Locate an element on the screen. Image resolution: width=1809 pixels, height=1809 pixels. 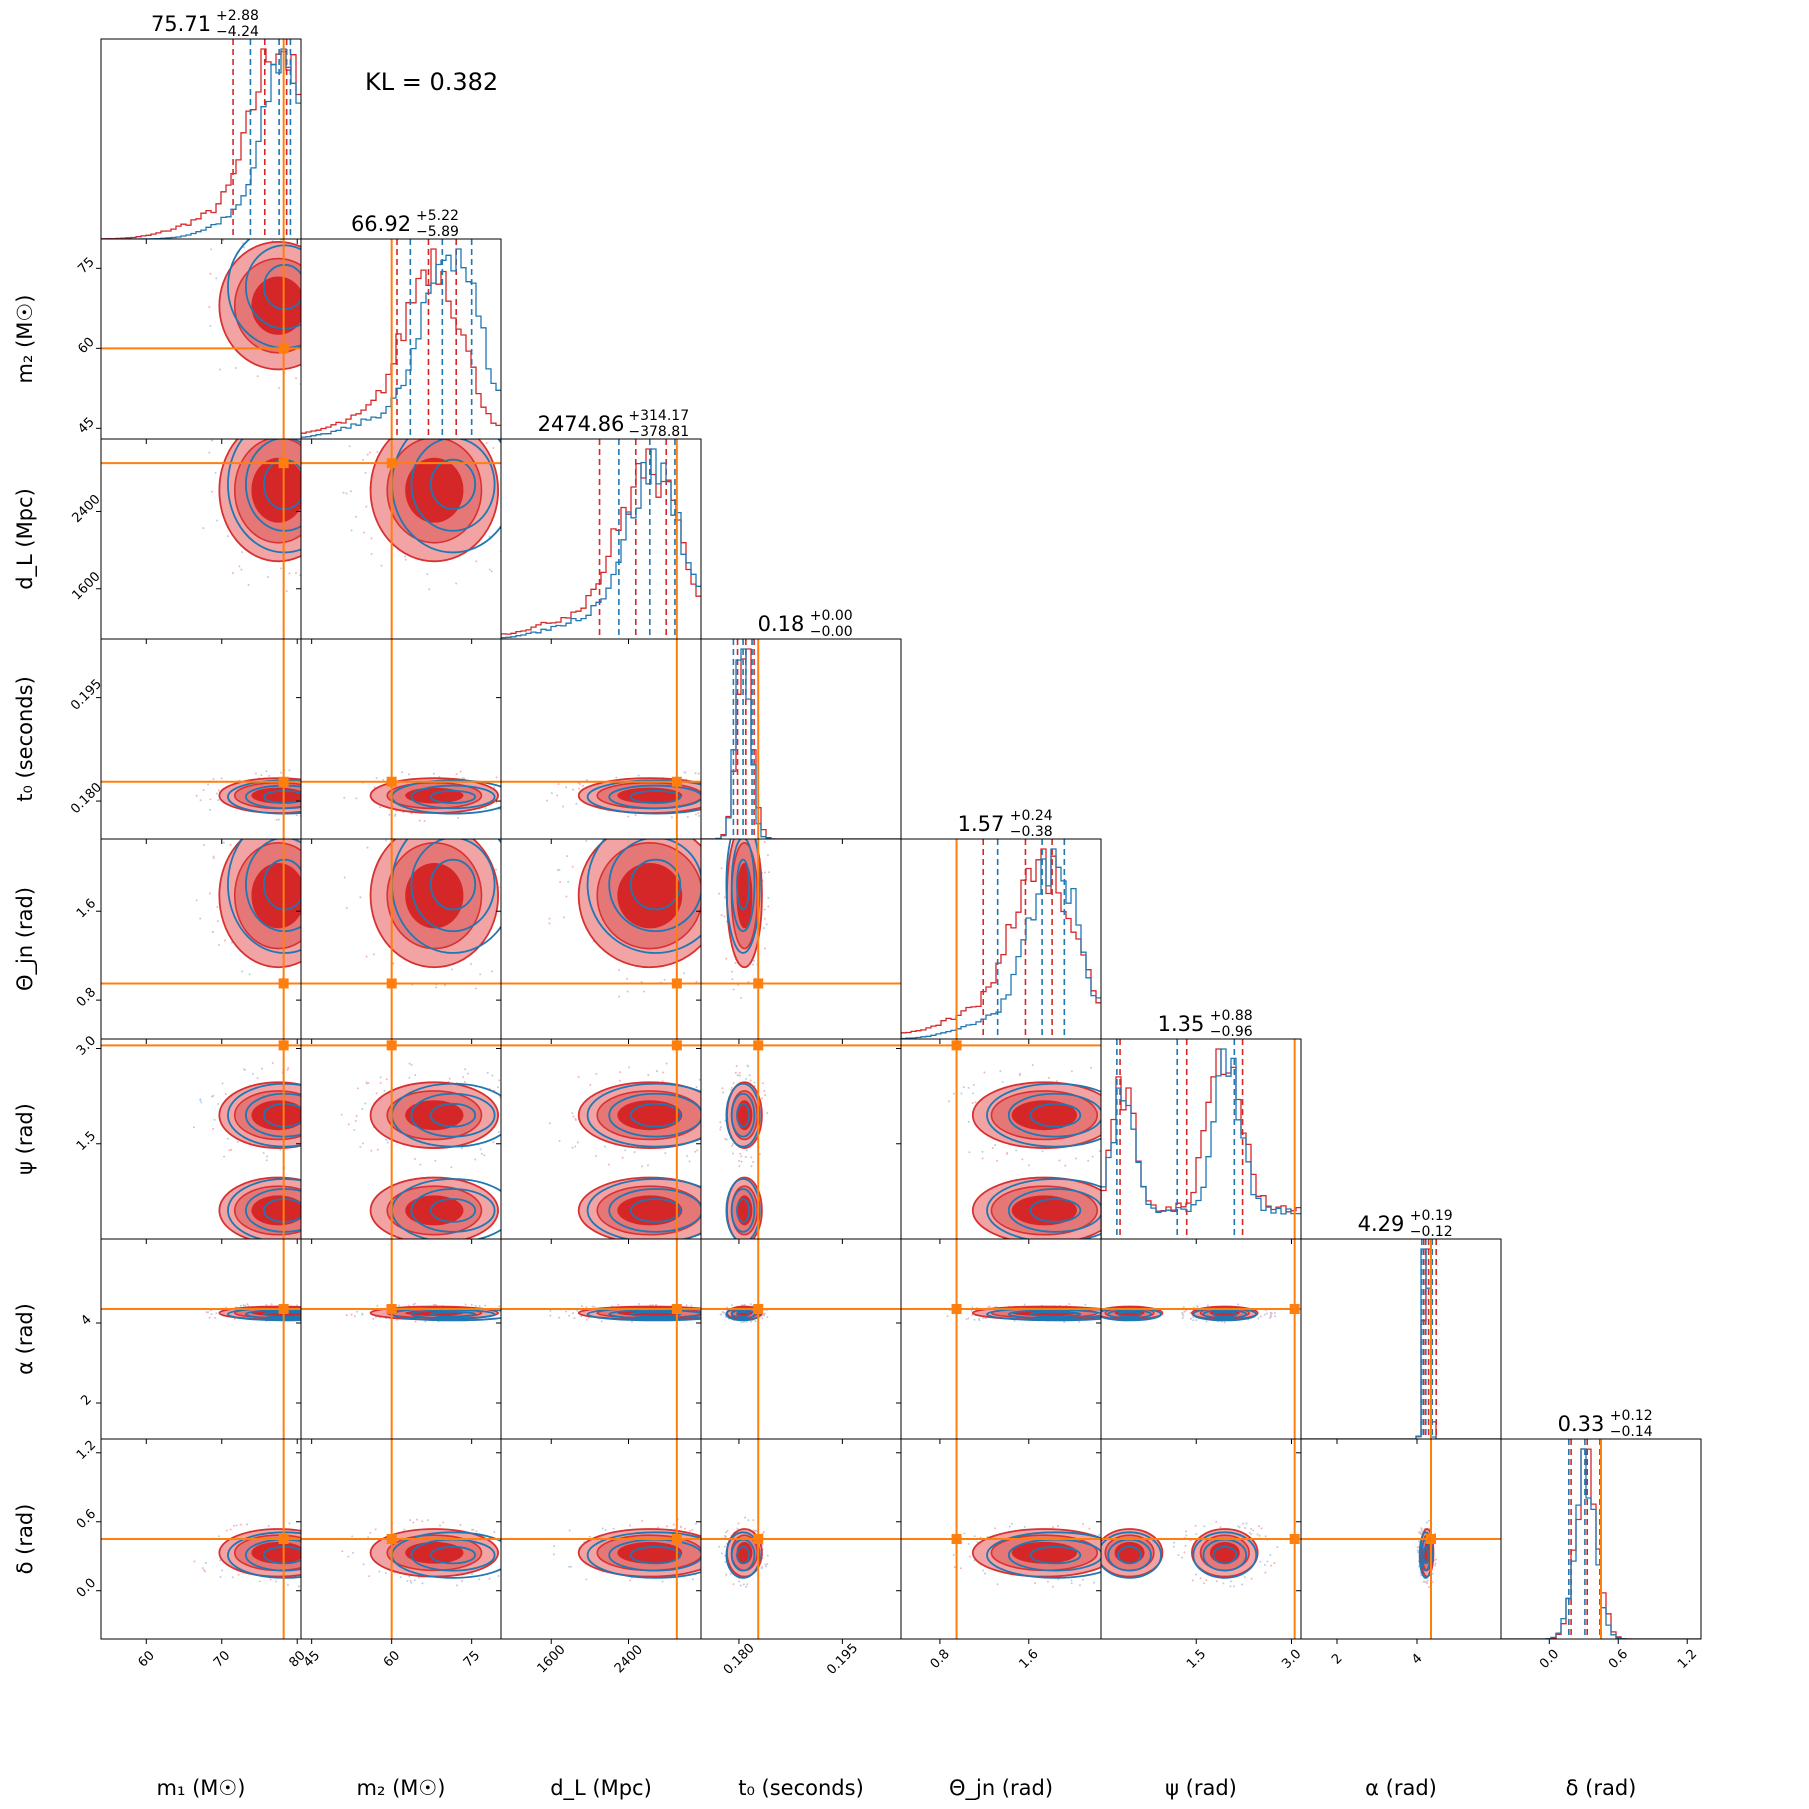
y-axis-label: m₂ (M☉) is located at coordinates (25, 339).